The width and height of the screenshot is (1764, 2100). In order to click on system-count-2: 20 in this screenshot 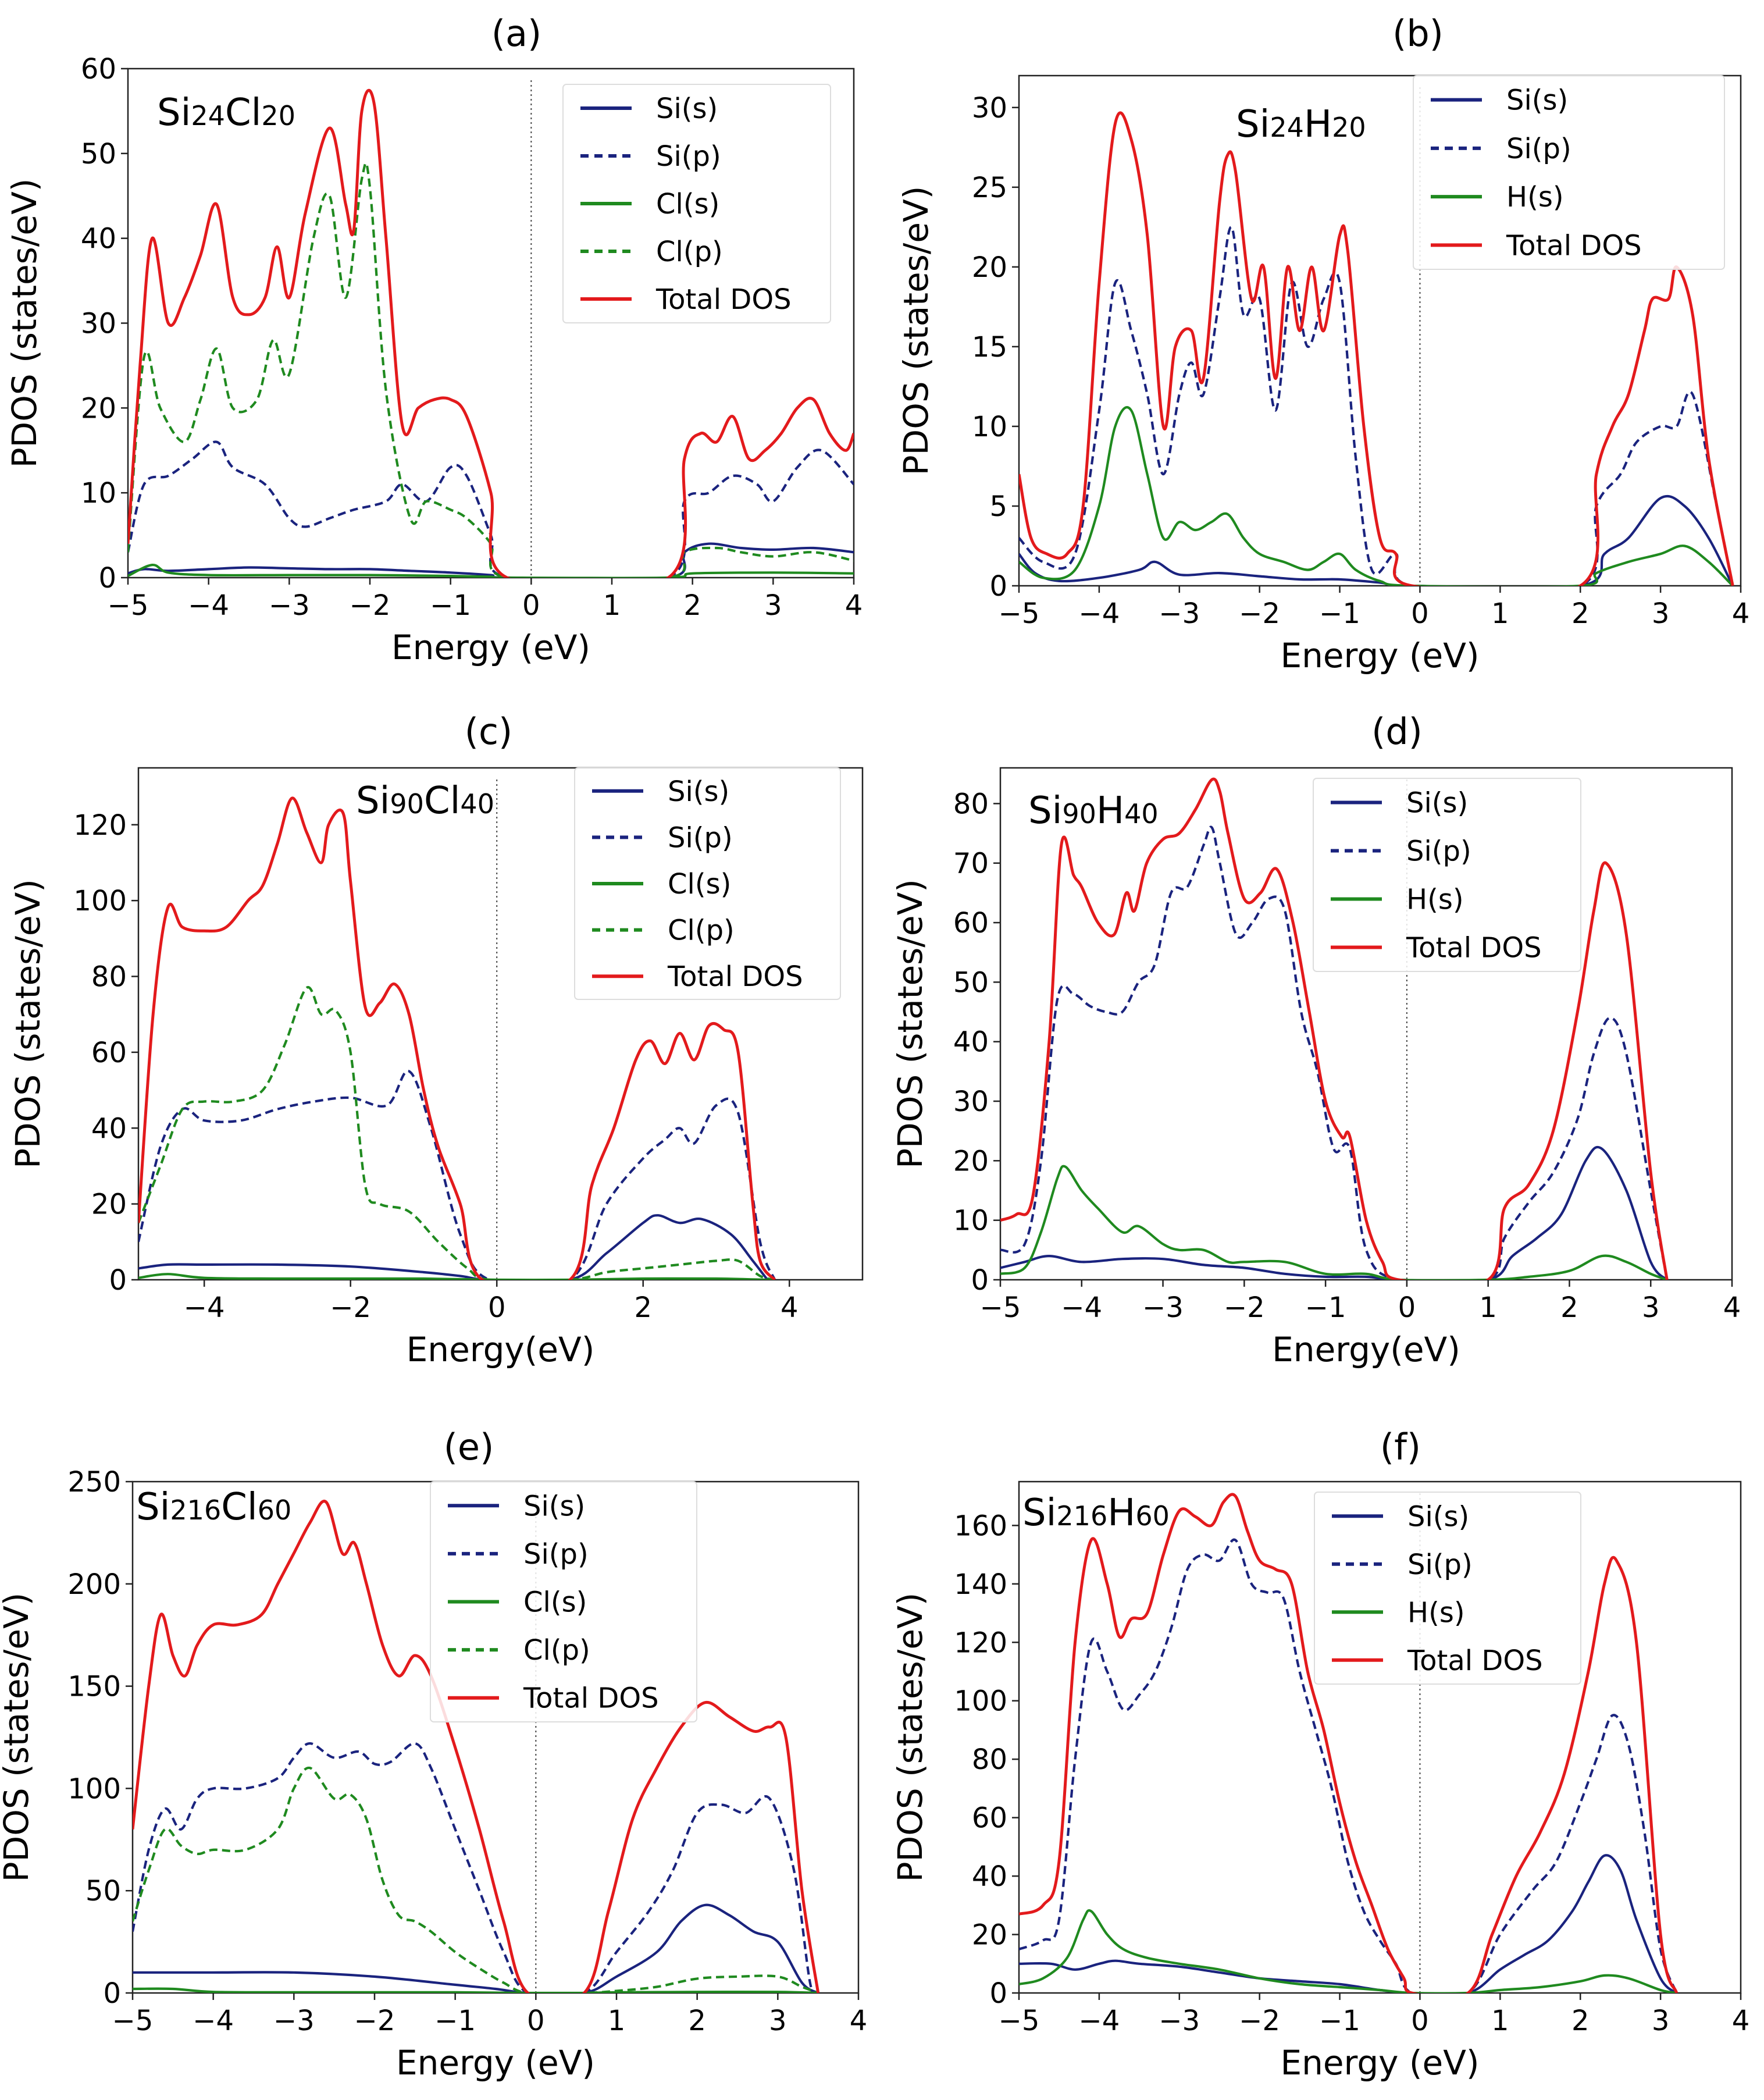, I will do `click(1349, 128)`.